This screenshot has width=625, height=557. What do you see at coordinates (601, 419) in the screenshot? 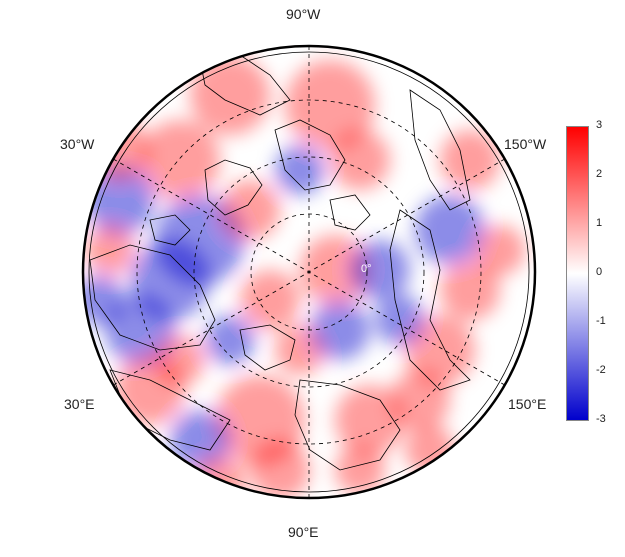
I see `colorbar-tick-minus3: -3` at bounding box center [601, 419].